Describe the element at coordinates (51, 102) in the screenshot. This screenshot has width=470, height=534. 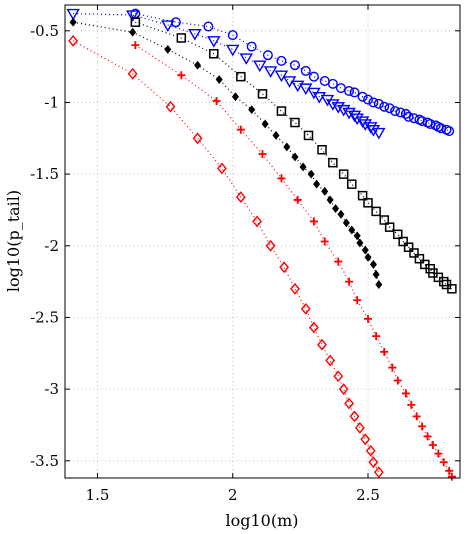
I see `y-tick-label: -1` at that location.